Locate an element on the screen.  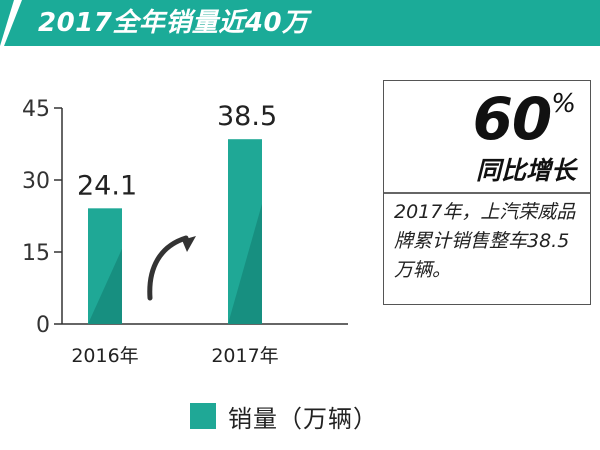
x-tick-label: 2017年 is located at coordinates (244, 356).